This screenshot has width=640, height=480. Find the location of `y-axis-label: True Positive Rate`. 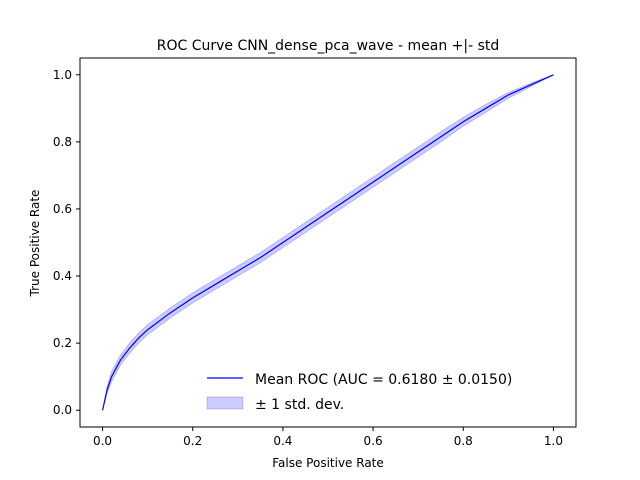

y-axis-label: True Positive Rate is located at coordinates (35, 244).